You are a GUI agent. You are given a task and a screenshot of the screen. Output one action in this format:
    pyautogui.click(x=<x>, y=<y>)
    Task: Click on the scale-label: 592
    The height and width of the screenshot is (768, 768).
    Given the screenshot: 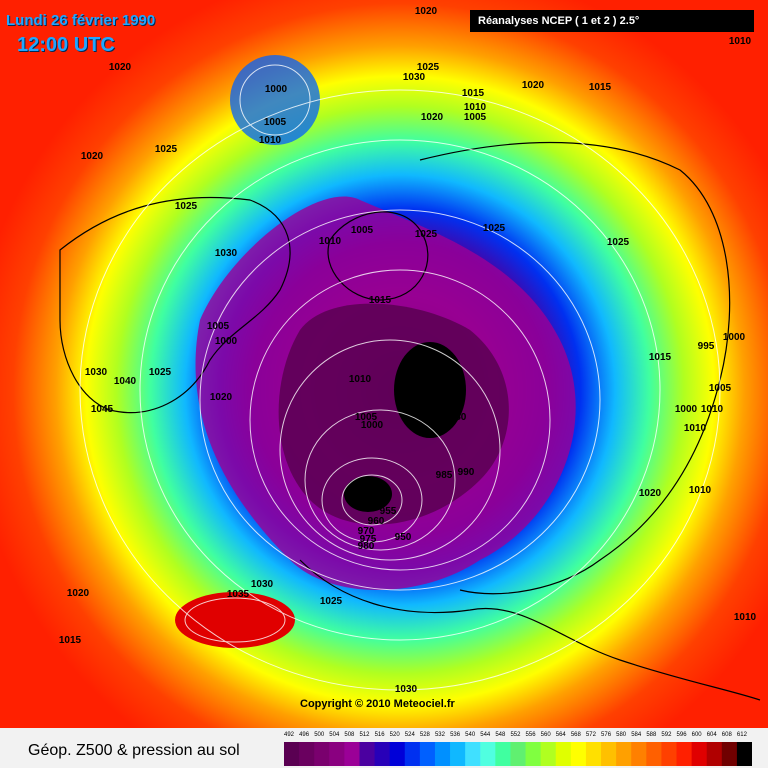 What is the action you would take?
    pyautogui.click(x=666, y=735)
    